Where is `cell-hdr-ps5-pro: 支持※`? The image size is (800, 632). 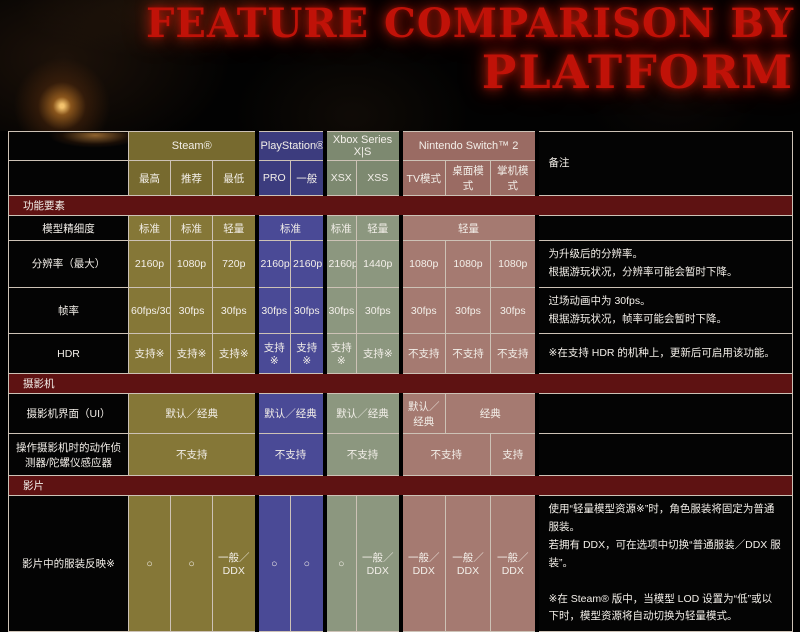
cell-hdr-ps5-pro: 支持※ is located at coordinates (275, 354).